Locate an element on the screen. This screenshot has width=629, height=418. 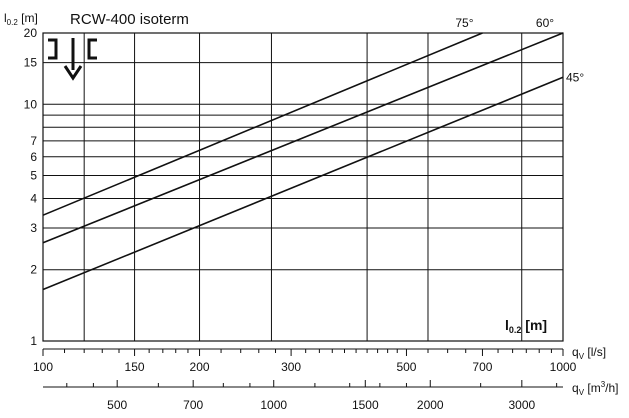
y-tick-label: 7 is located at coordinates (33, 141).